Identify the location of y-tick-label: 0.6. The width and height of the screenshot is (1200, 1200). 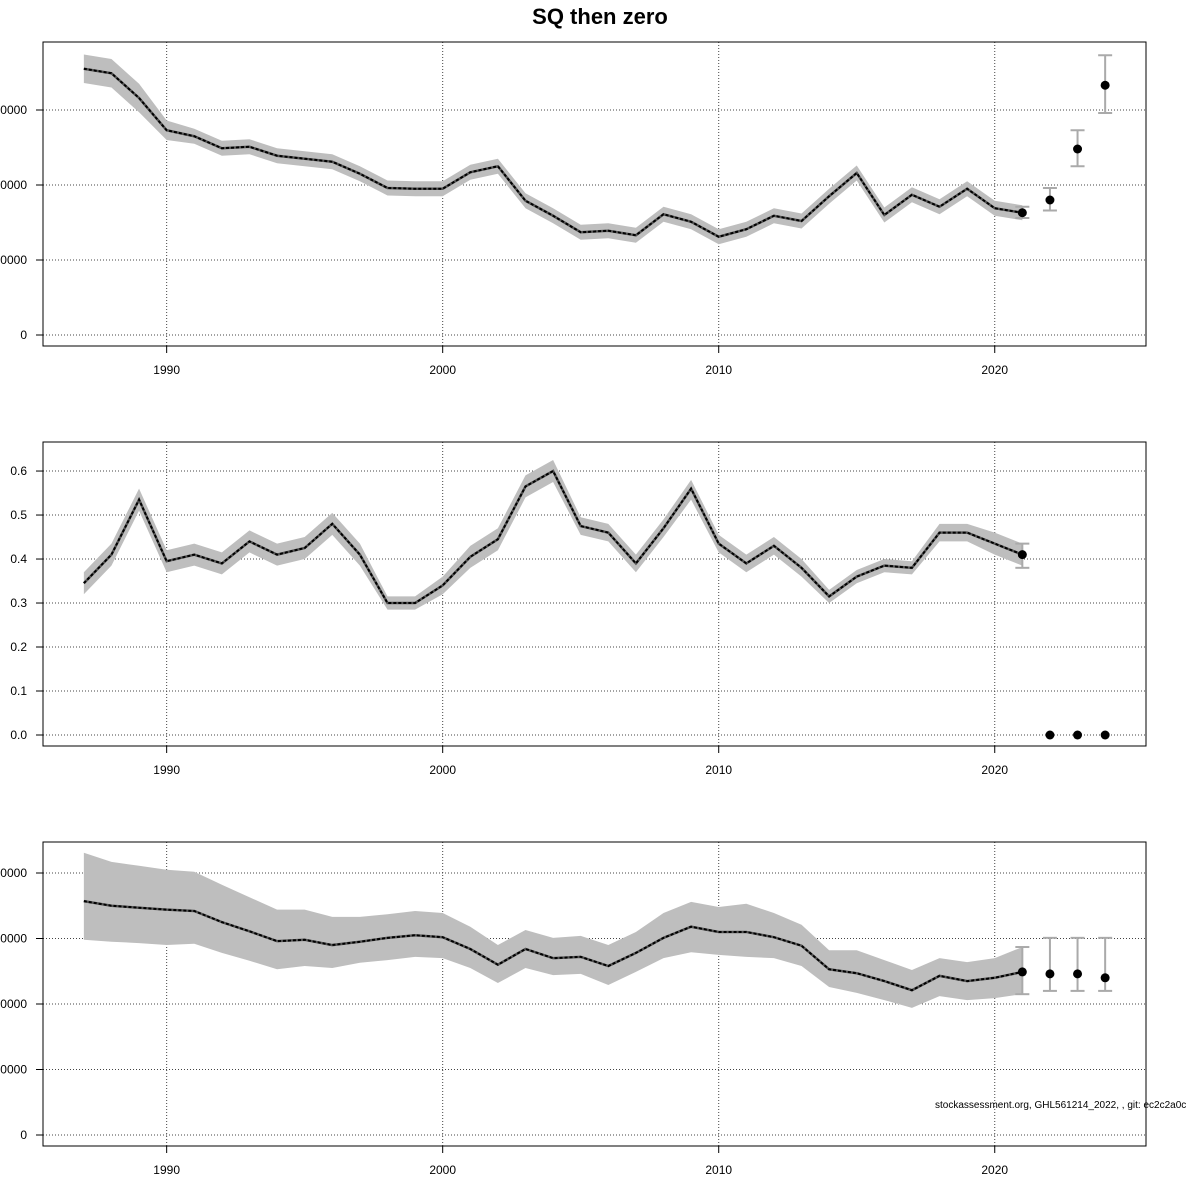
(18, 471).